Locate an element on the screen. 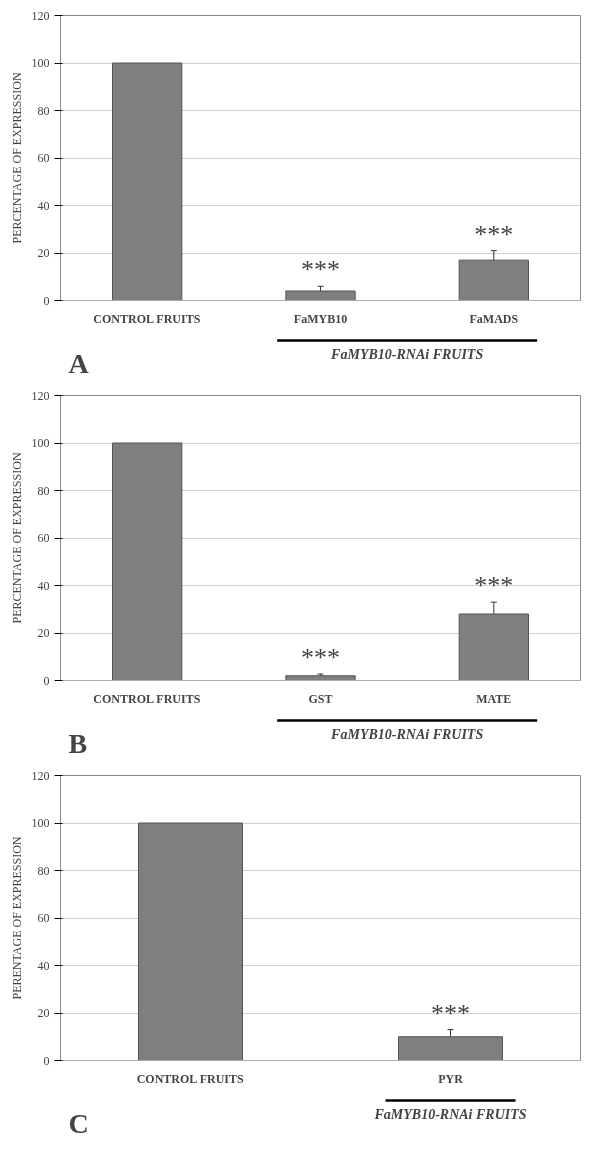  x-tick-label: GST is located at coordinates (320, 698).